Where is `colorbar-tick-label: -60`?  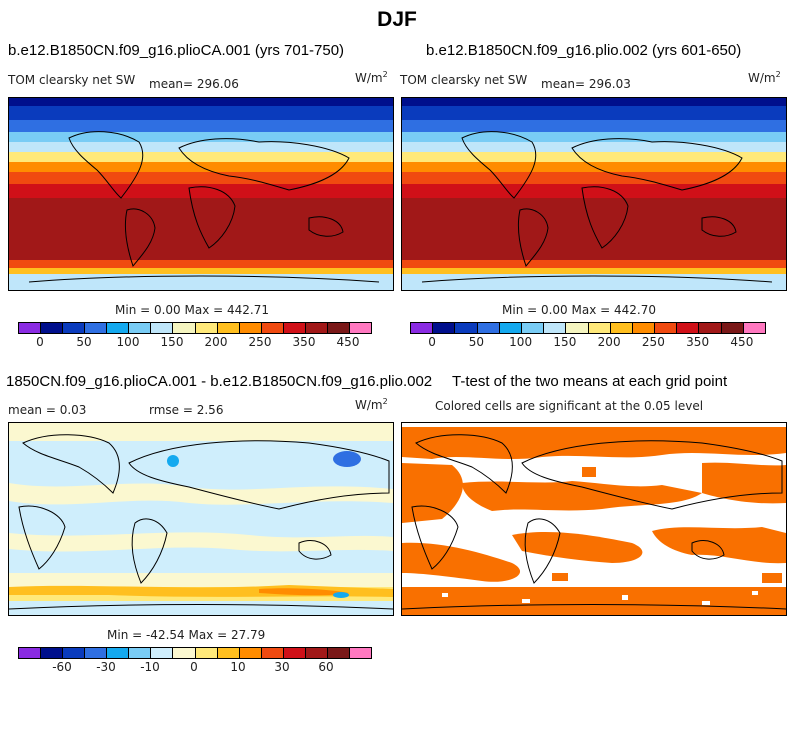
colorbar-tick-label: -60 is located at coordinates (62, 667).